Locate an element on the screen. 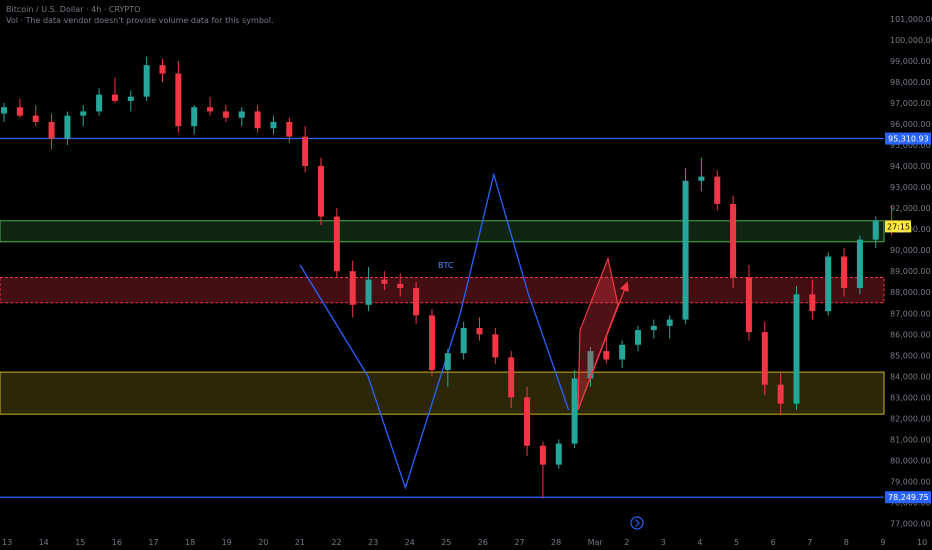  y-tick-label: 85,000.00 is located at coordinates (910, 355).